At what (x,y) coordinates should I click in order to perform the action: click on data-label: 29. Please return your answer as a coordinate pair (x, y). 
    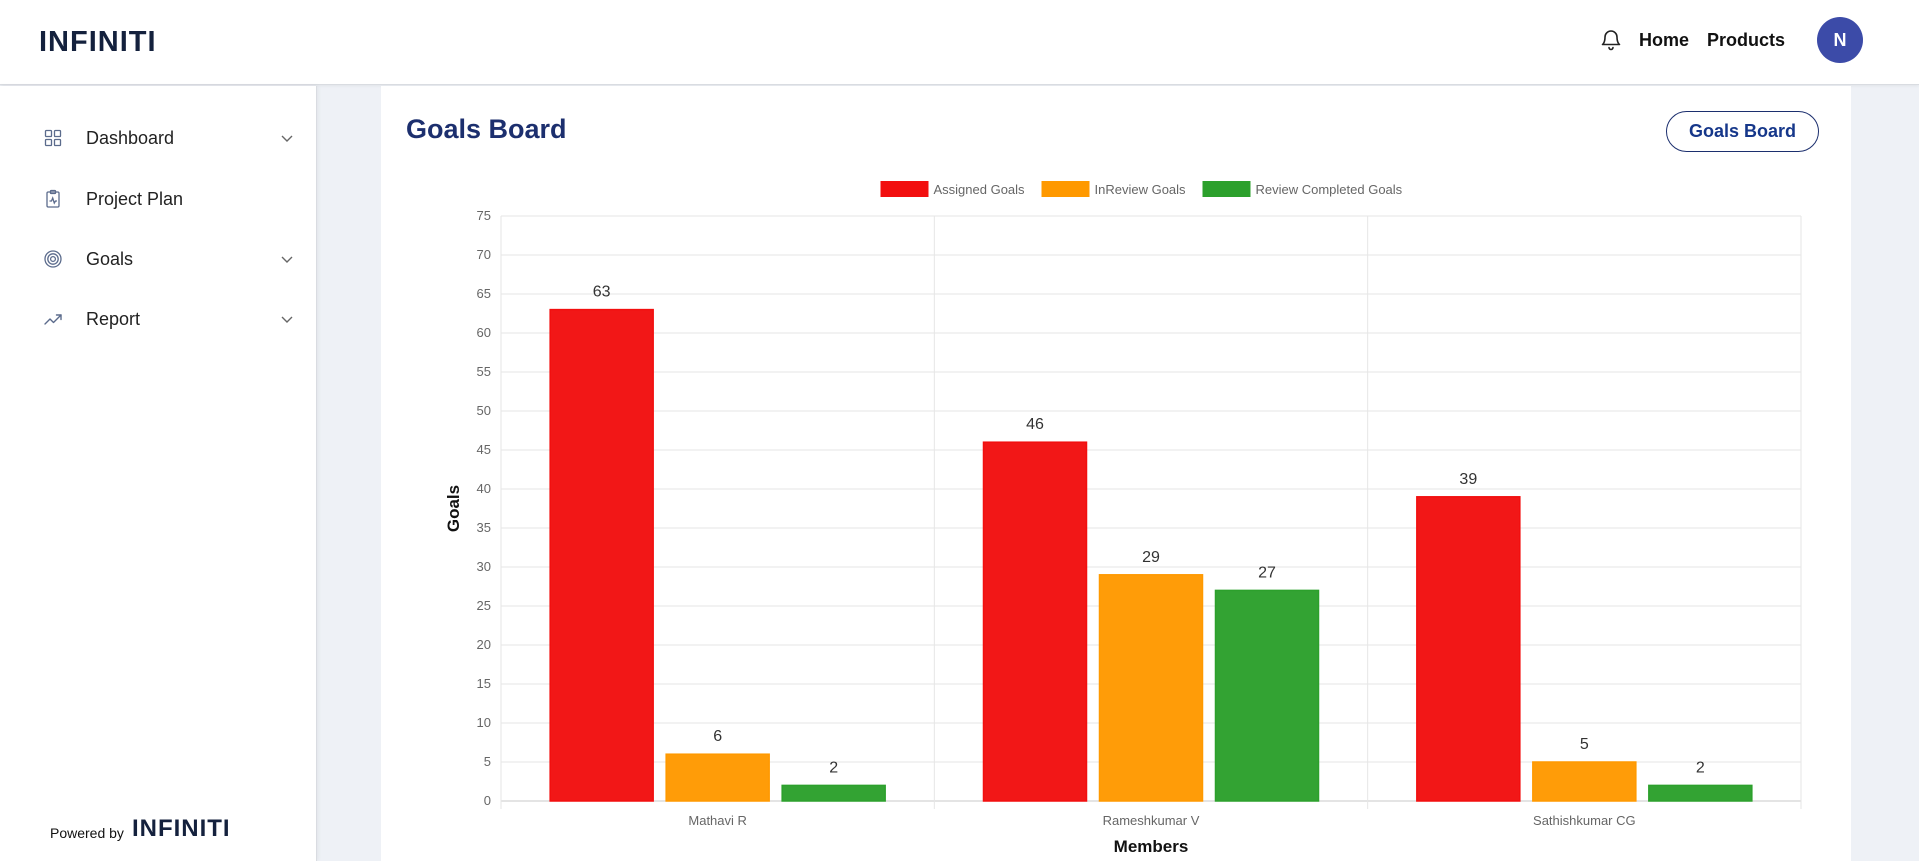
    Looking at the image, I should click on (1151, 557).